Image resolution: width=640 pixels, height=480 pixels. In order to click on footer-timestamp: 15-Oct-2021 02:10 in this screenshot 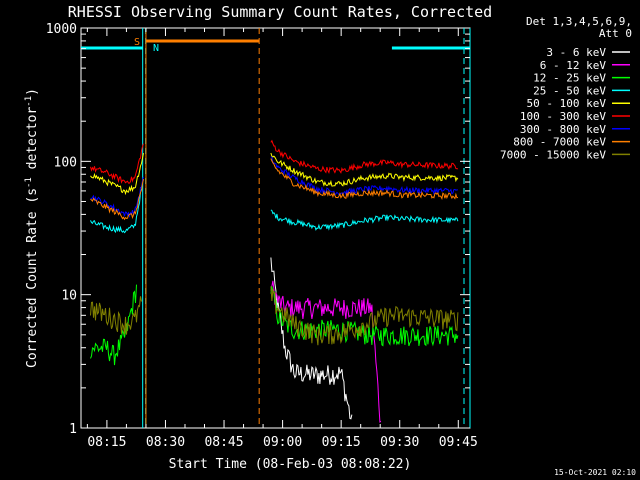, I will do `click(595, 472)`.